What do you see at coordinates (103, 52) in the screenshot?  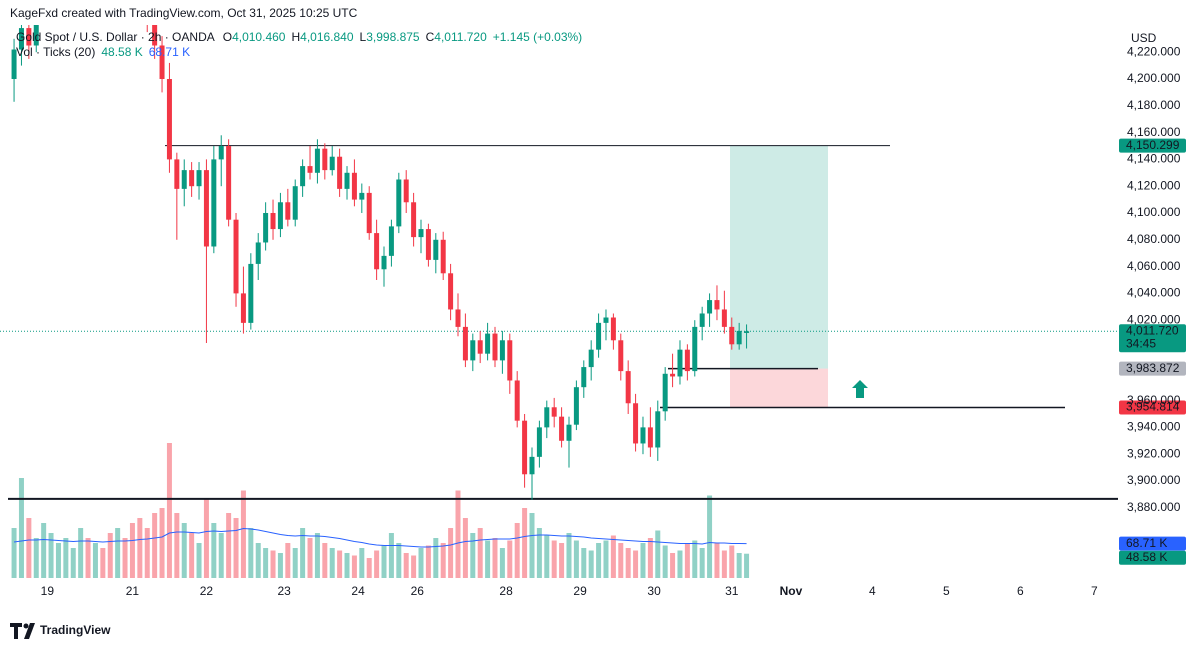 I see `volume-line: Vol · Ticks (20) 48.58 K 68.71 K` at bounding box center [103, 52].